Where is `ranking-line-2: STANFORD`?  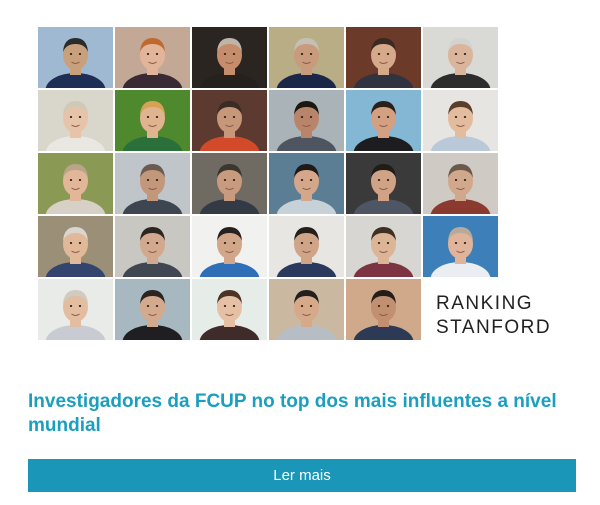 ranking-line-2: STANFORD is located at coordinates (494, 327).